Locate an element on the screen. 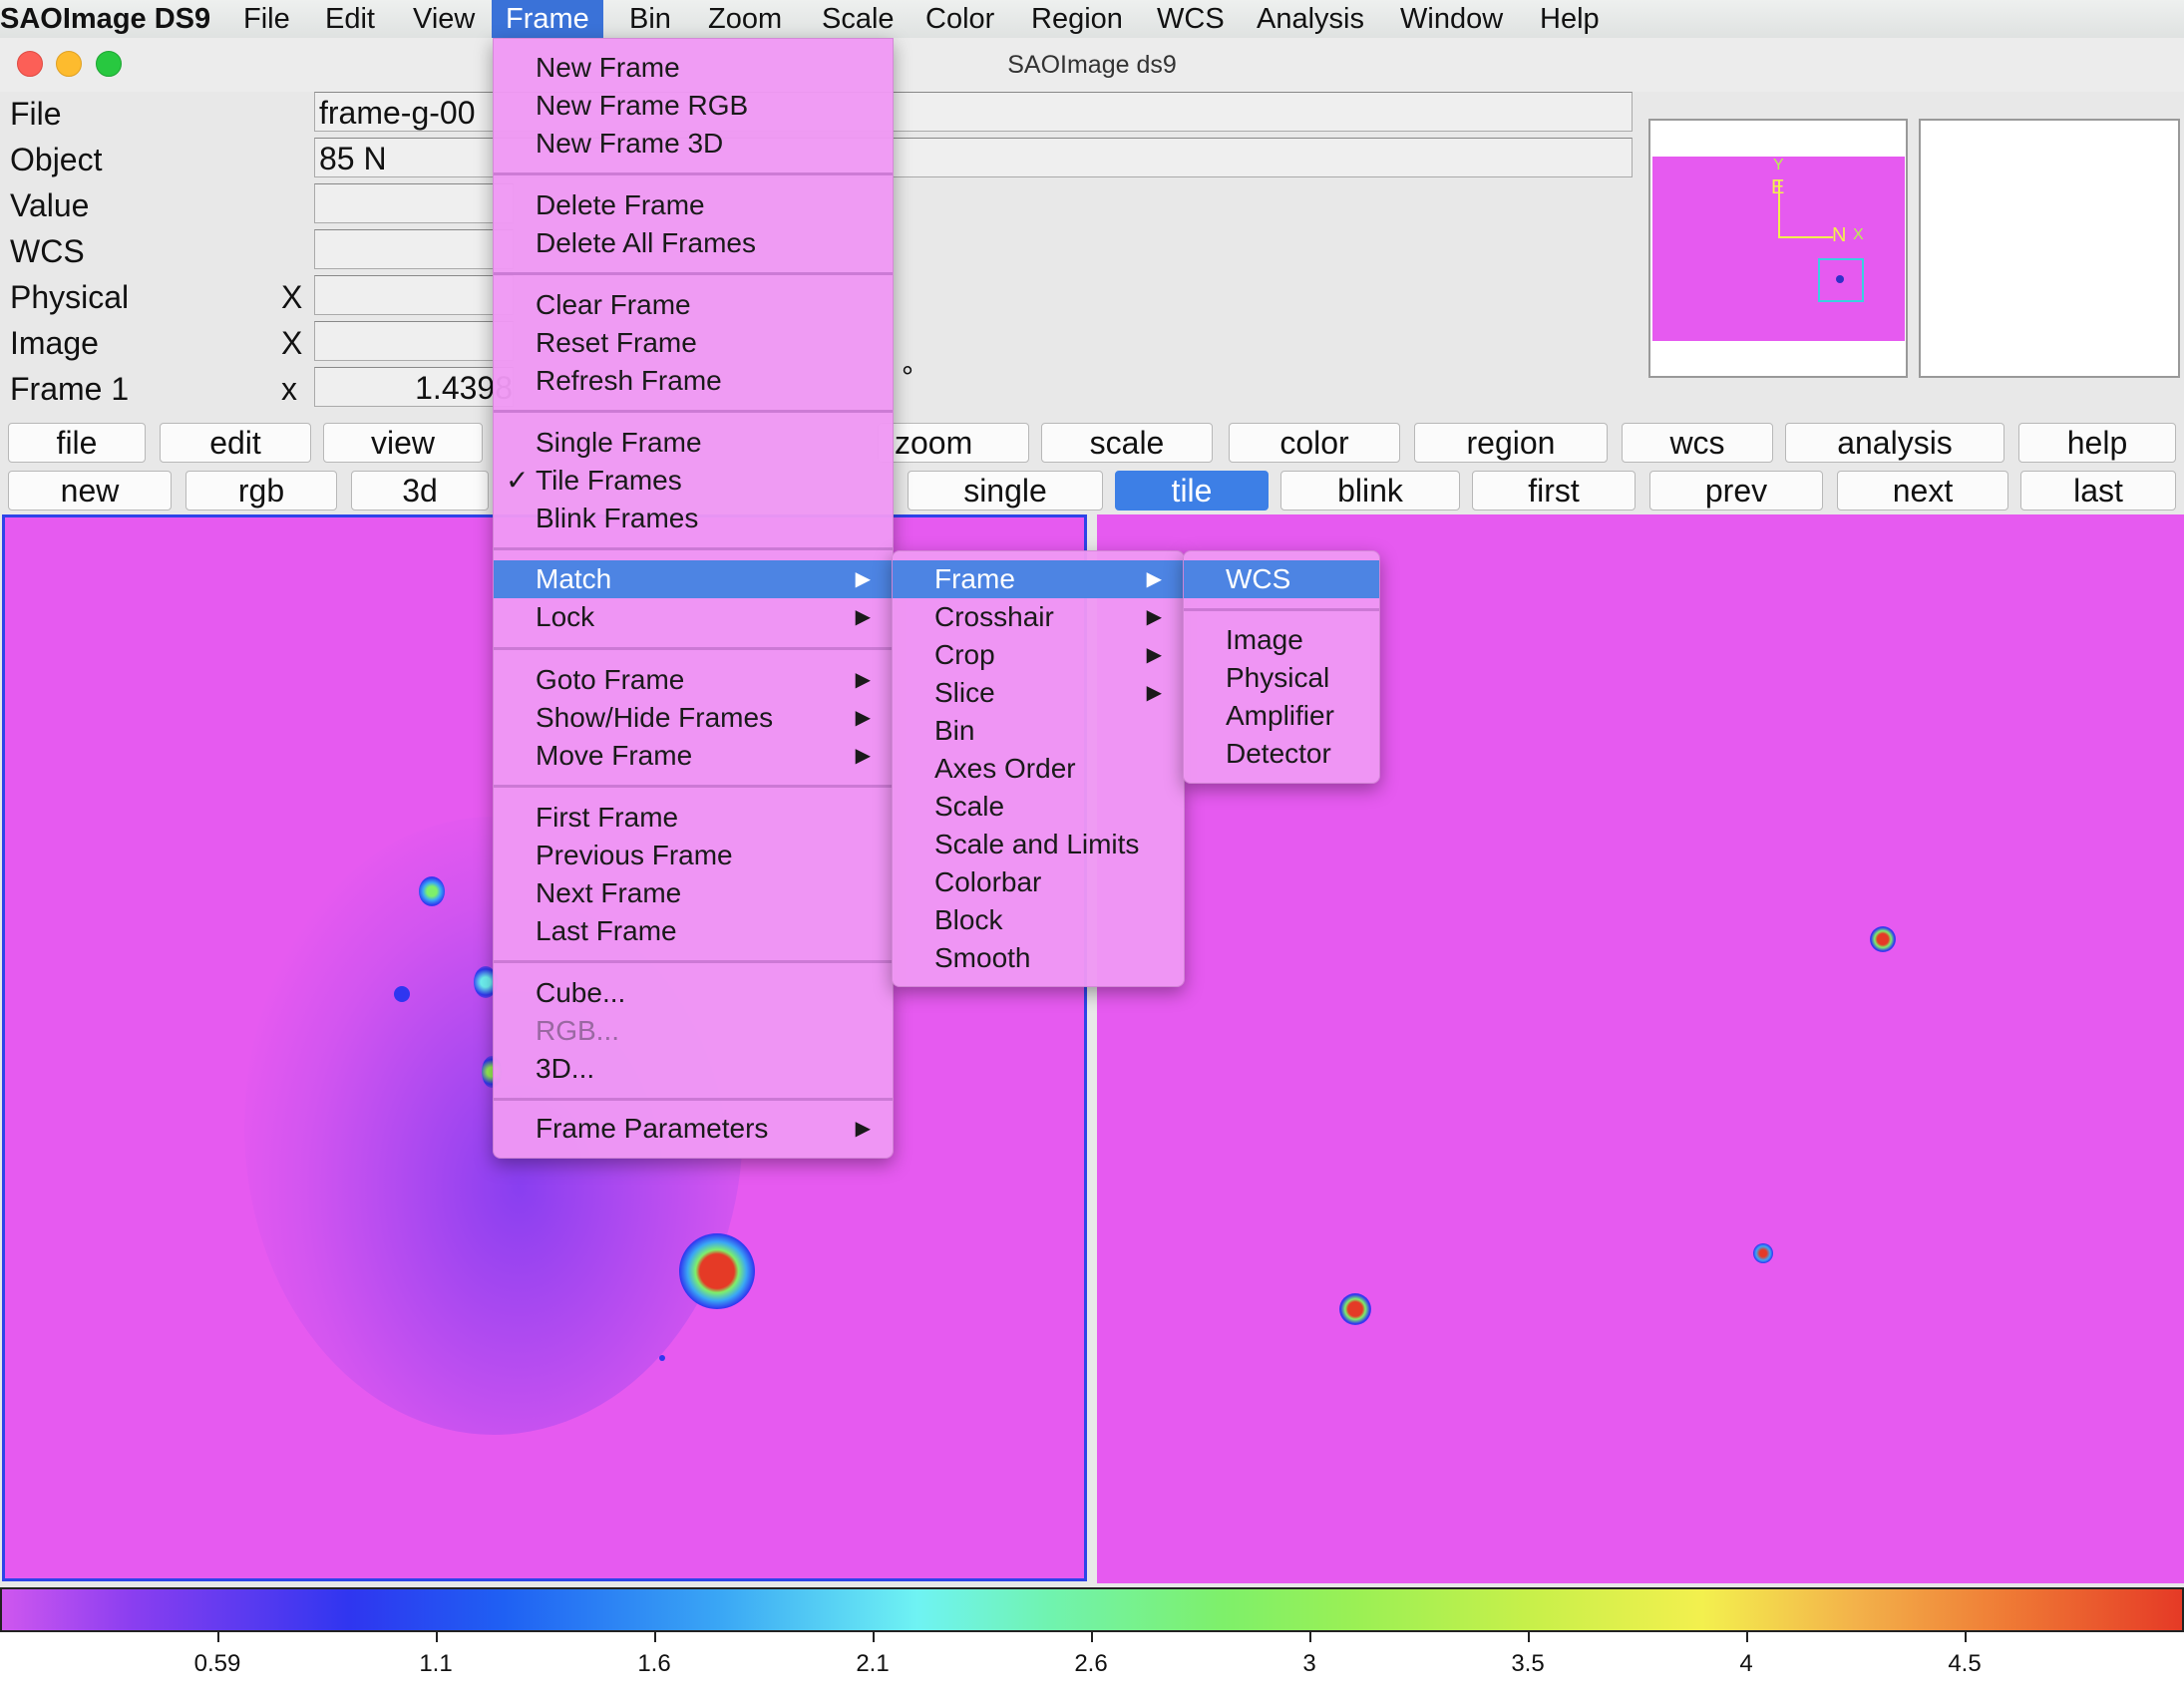 Image resolution: width=2184 pixels, height=1703 pixels. menu-item-clear-frame: Clear Frame is located at coordinates (613, 304).